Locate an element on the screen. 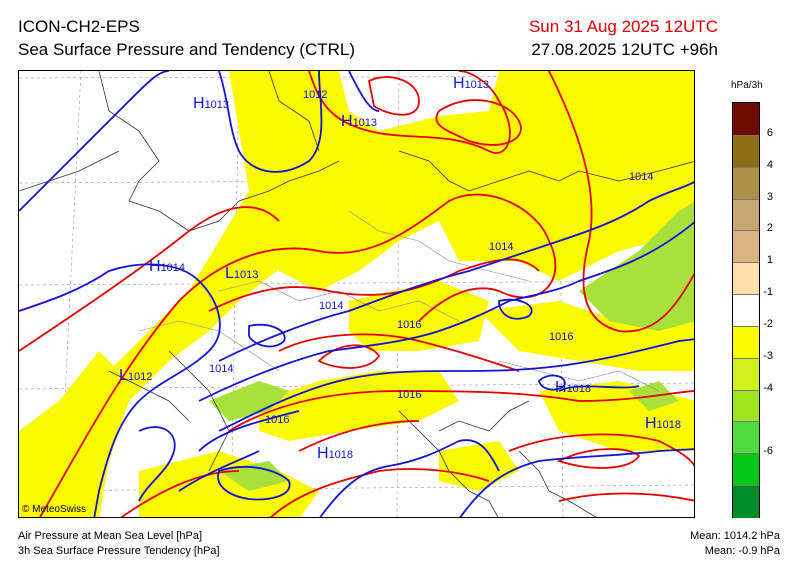  product-title: Sea Surface Pressure and Tendency (CTRL) is located at coordinates (187, 49).